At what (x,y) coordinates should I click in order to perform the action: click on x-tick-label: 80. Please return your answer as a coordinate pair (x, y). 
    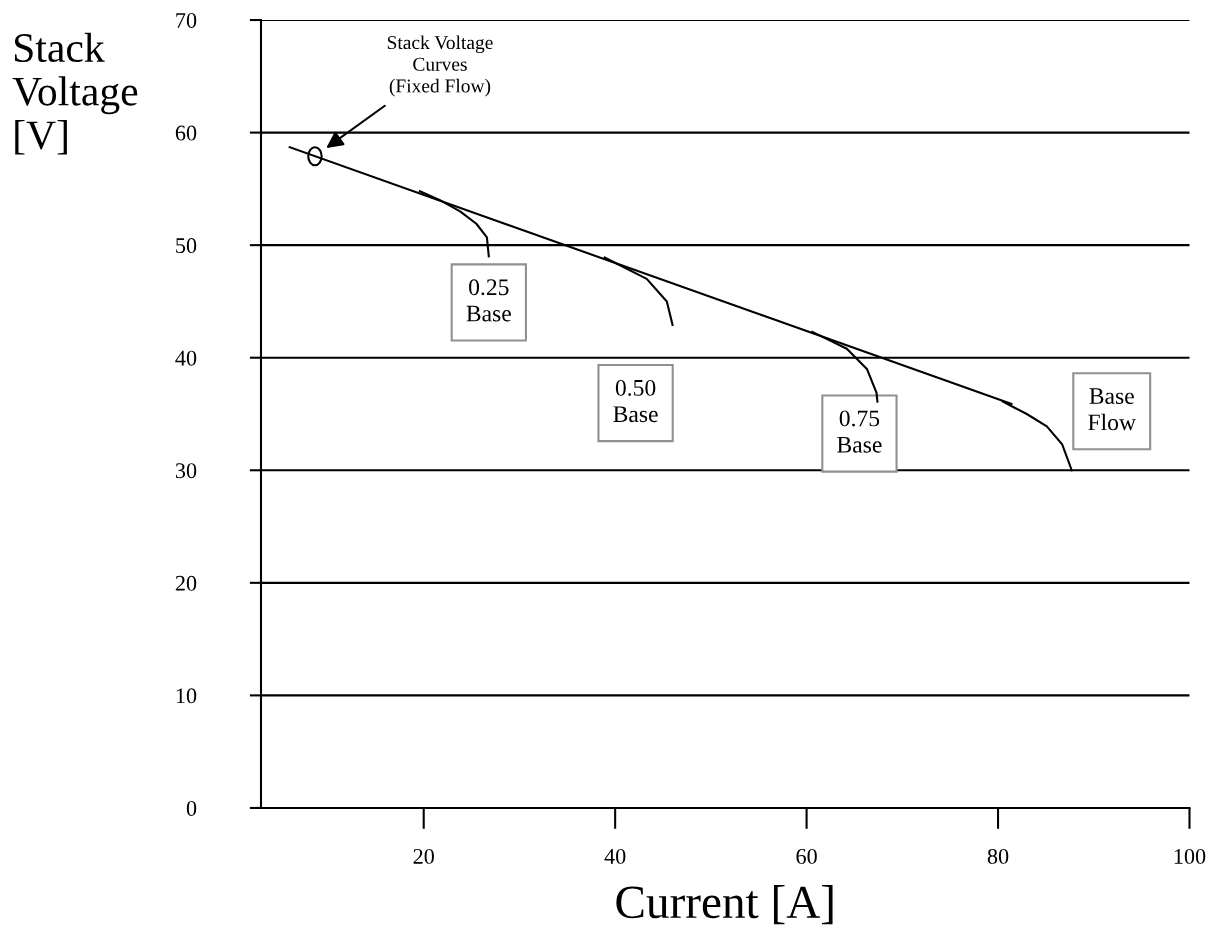
    Looking at the image, I should click on (998, 856).